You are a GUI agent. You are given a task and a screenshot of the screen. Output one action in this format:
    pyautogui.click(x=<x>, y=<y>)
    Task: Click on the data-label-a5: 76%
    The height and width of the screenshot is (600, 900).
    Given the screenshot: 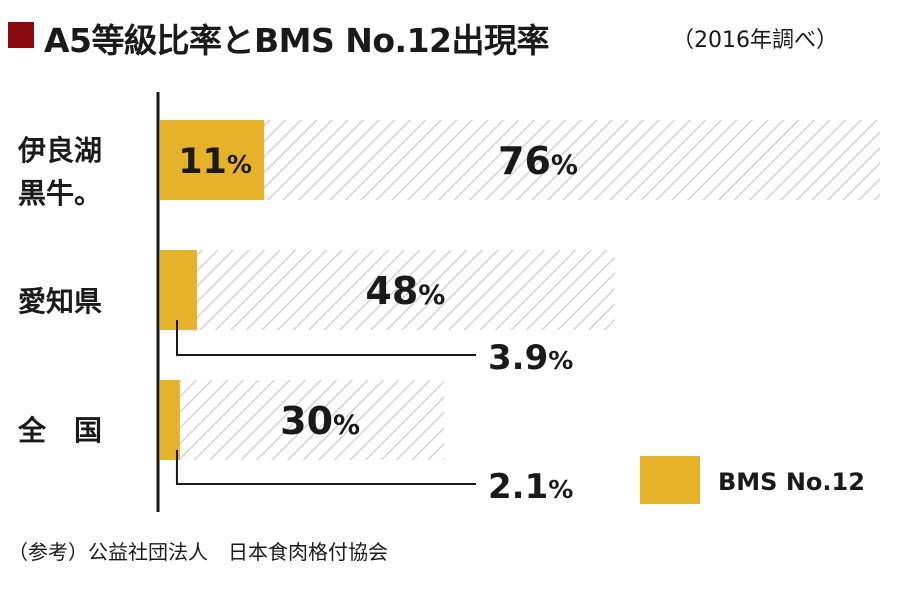 What is the action you would take?
    pyautogui.click(x=538, y=161)
    